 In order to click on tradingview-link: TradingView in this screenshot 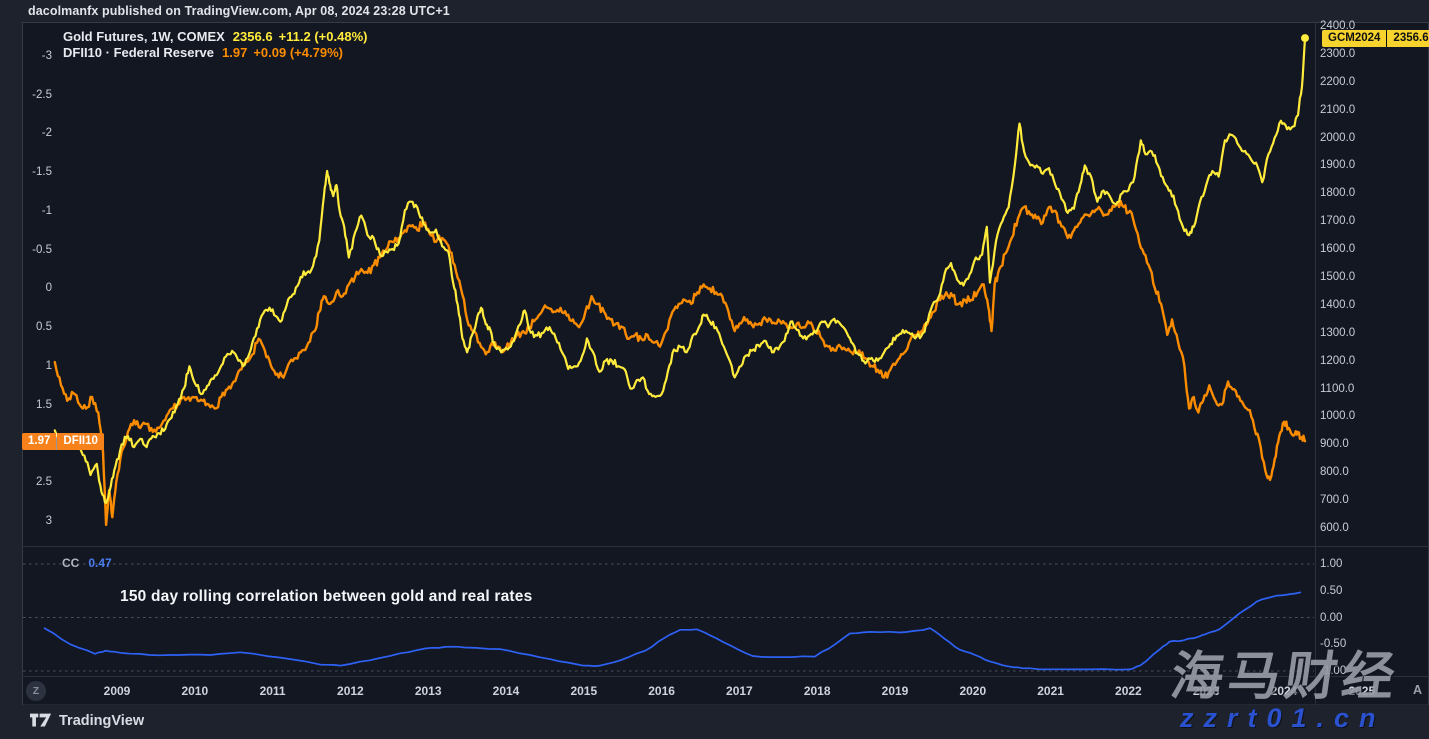, I will do `click(87, 721)`.